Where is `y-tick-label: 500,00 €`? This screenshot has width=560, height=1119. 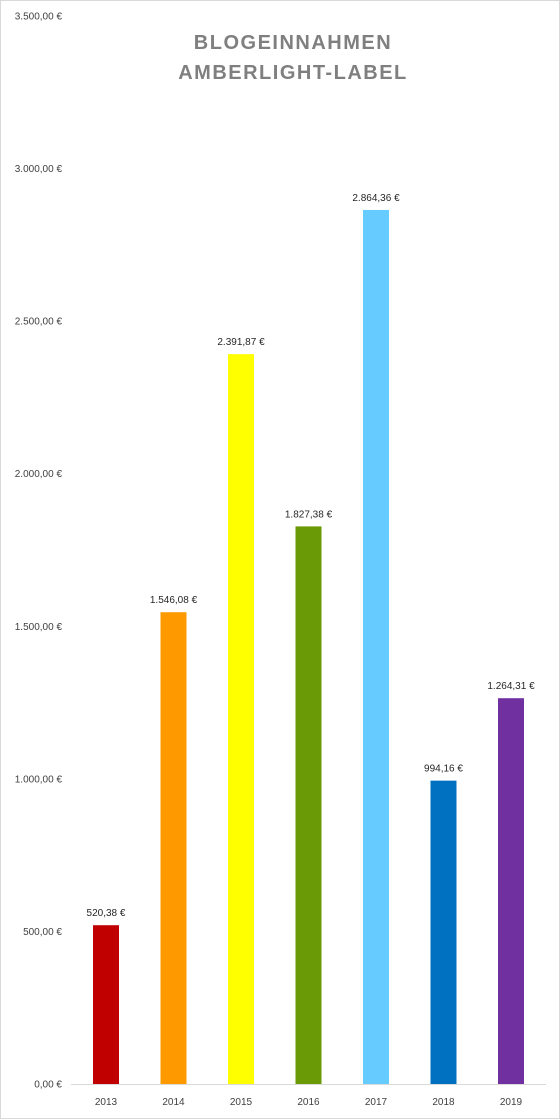
y-tick-label: 500,00 € is located at coordinates (42, 932).